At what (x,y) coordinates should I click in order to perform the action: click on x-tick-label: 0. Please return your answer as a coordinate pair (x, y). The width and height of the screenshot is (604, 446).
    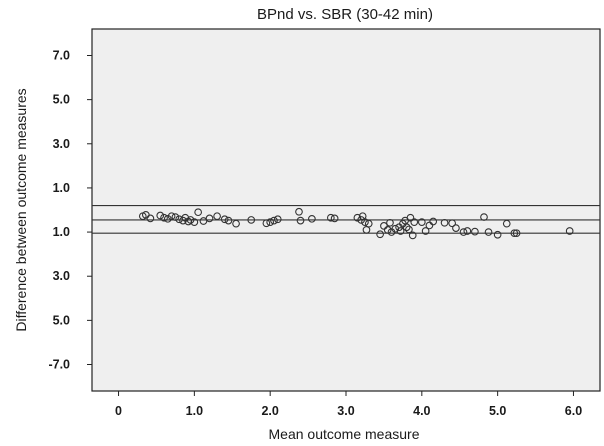
    Looking at the image, I should click on (118, 411).